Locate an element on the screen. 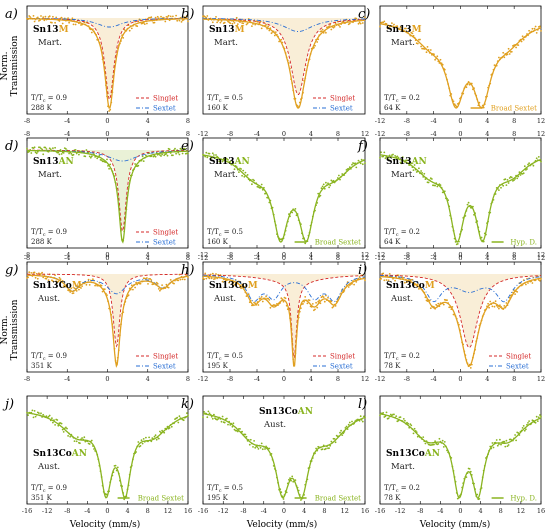  singlet-curve is located at coordinates (107, 310).